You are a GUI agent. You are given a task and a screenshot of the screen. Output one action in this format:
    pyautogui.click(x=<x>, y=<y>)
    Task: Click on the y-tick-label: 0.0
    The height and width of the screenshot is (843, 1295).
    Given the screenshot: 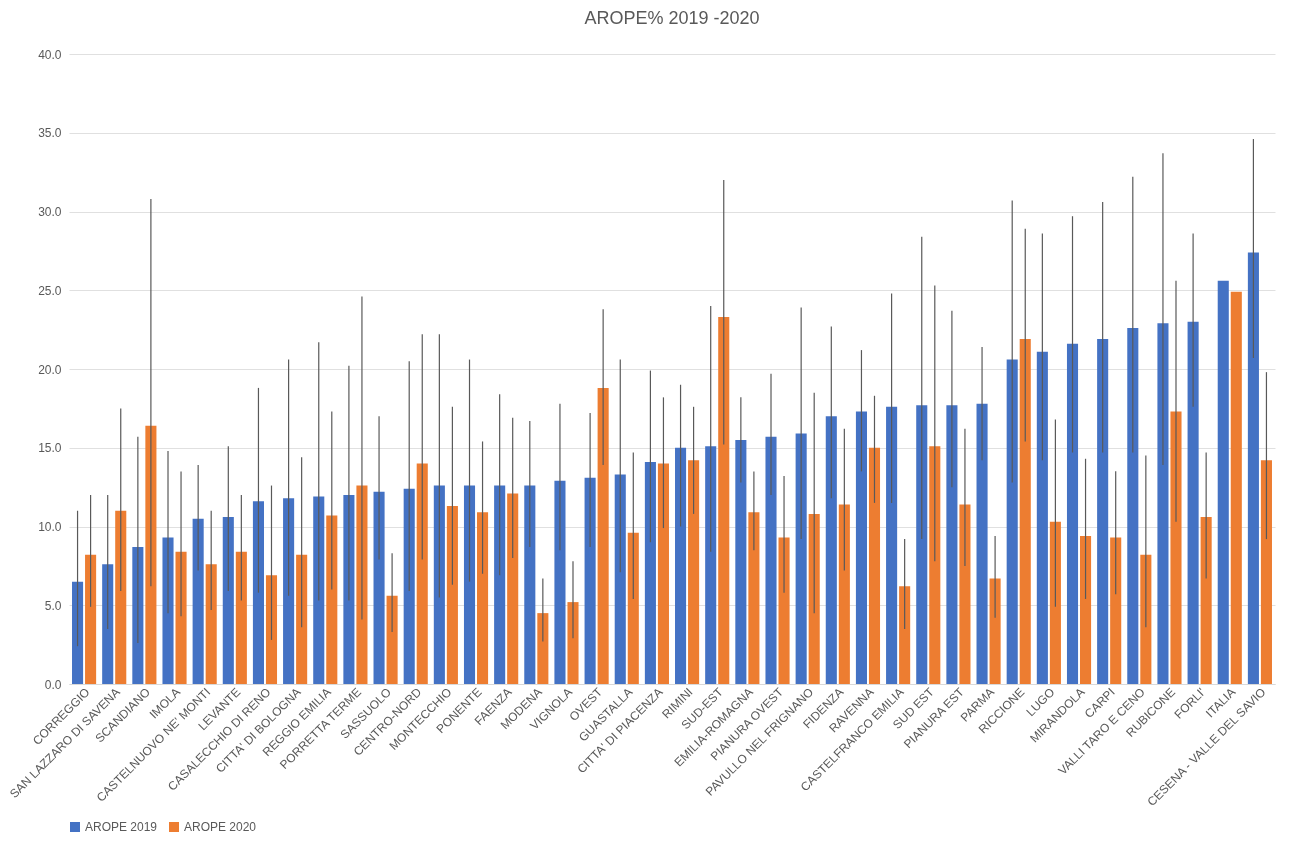 What is the action you would take?
    pyautogui.click(x=53, y=684)
    